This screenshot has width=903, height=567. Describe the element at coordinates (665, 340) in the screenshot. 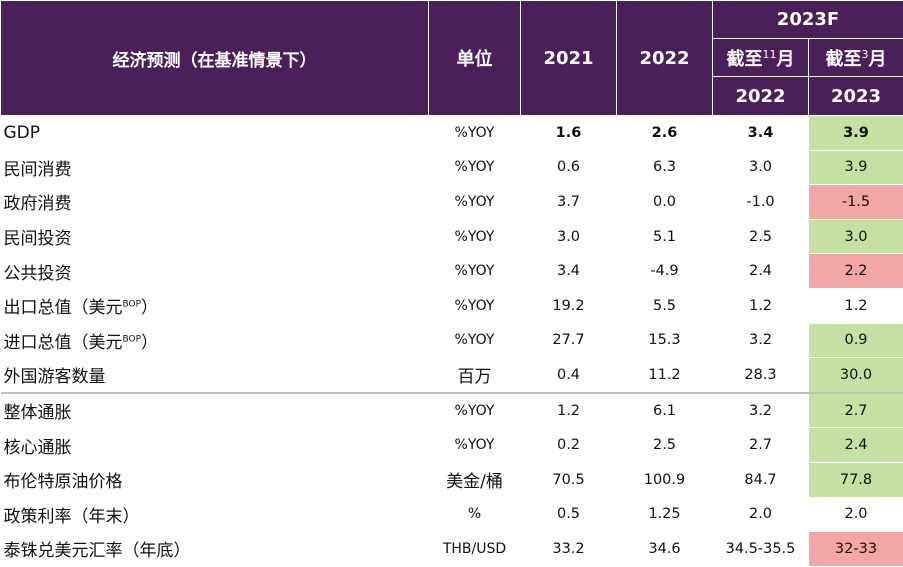

I see `value-2022: 15.3` at that location.